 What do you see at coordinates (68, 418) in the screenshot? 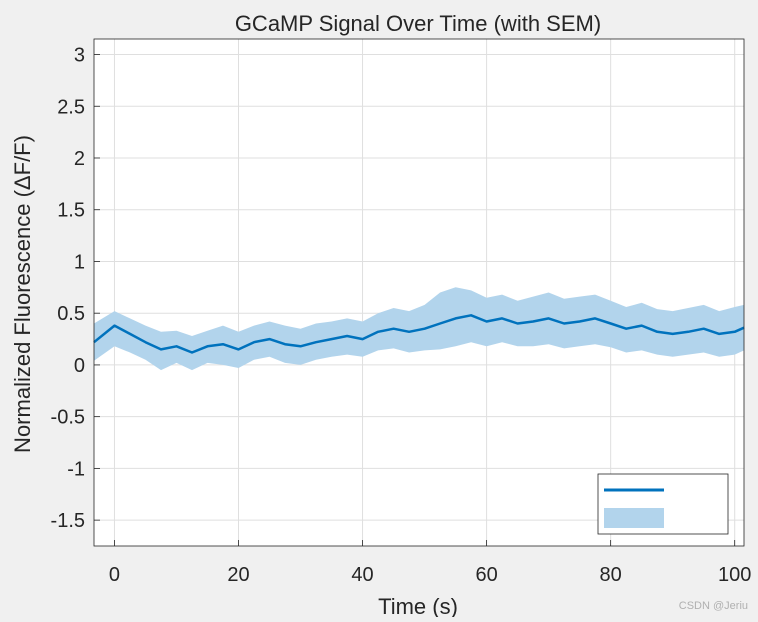
I see `y-tick-label: -0.5` at bounding box center [68, 418].